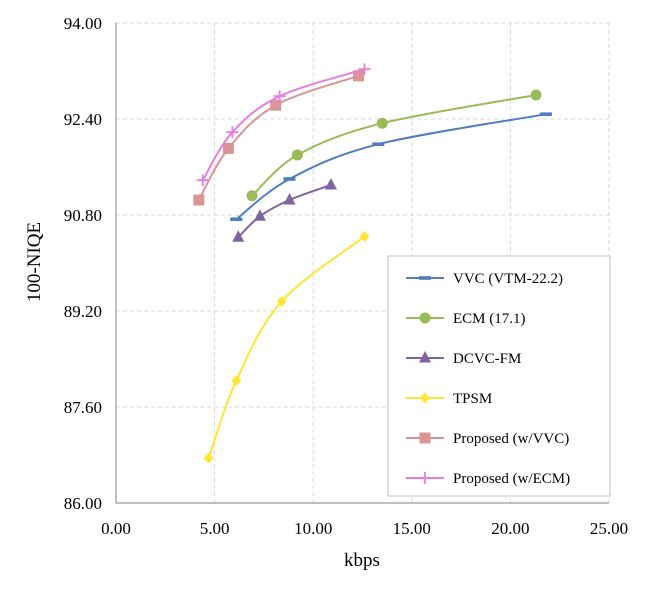  What do you see at coordinates (215, 528) in the screenshot?
I see `x-tick-label: 5.00` at bounding box center [215, 528].